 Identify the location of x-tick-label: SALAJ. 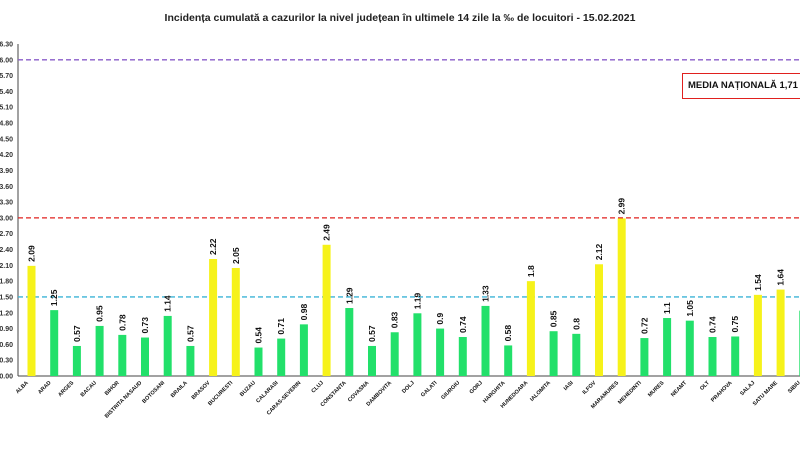
(747, 388).